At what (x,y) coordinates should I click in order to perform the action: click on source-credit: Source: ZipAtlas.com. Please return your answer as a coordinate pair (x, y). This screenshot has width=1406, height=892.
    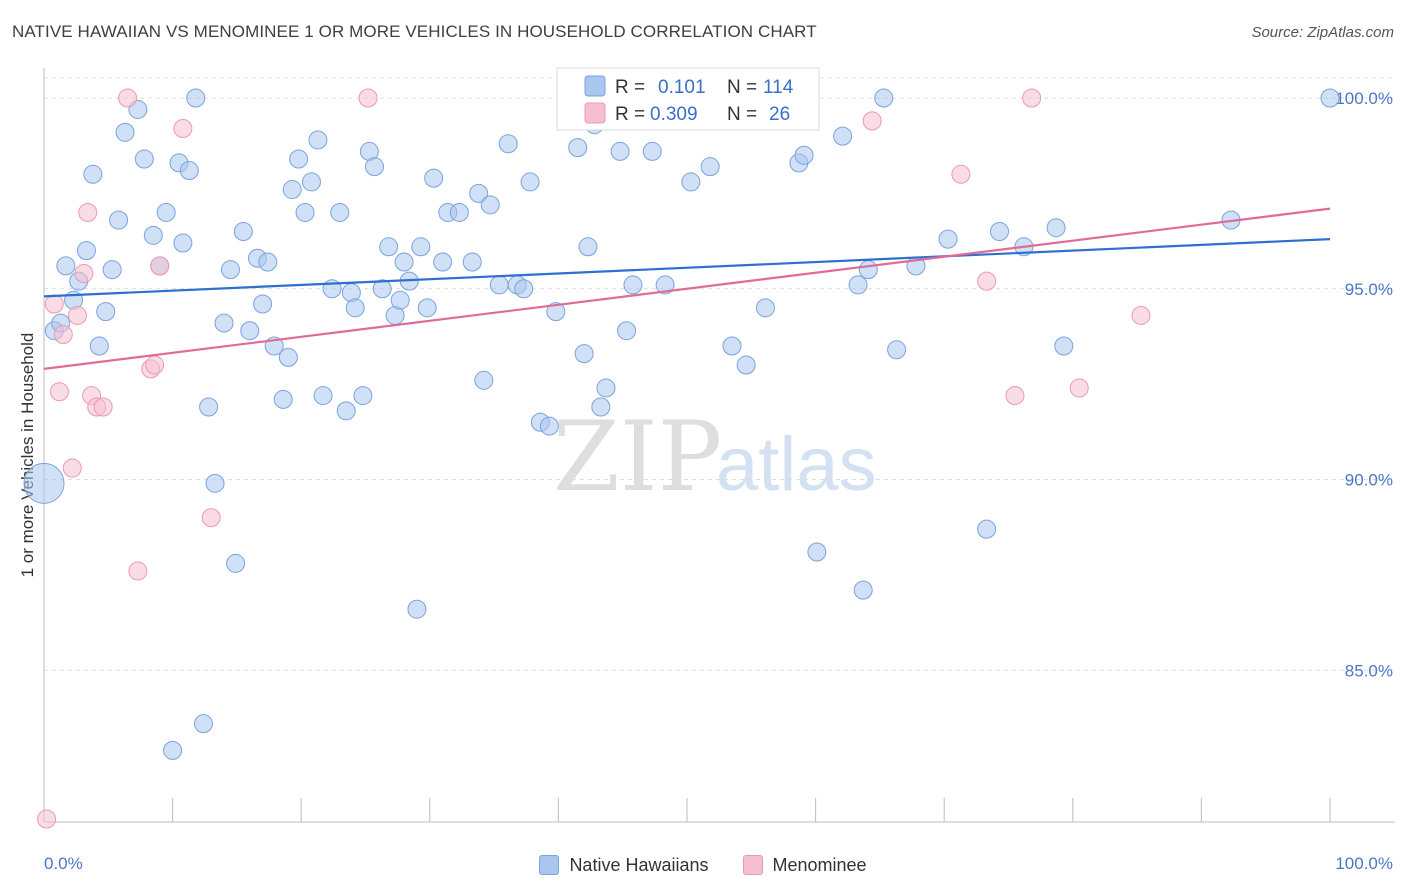
    Looking at the image, I should click on (1322, 32).